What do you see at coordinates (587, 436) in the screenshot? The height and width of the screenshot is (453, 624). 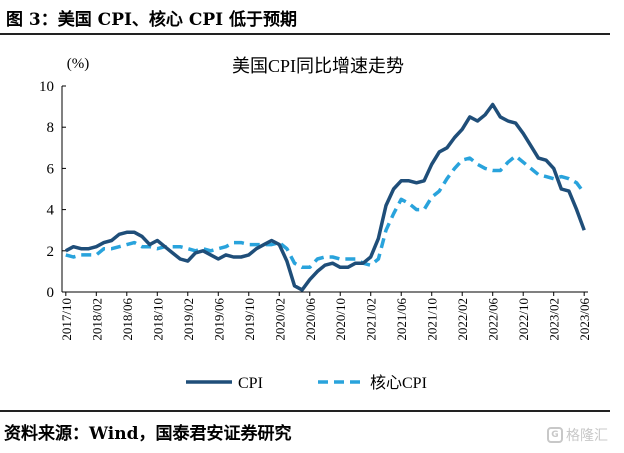 I see `watermark-text: 格隆汇` at bounding box center [587, 436].